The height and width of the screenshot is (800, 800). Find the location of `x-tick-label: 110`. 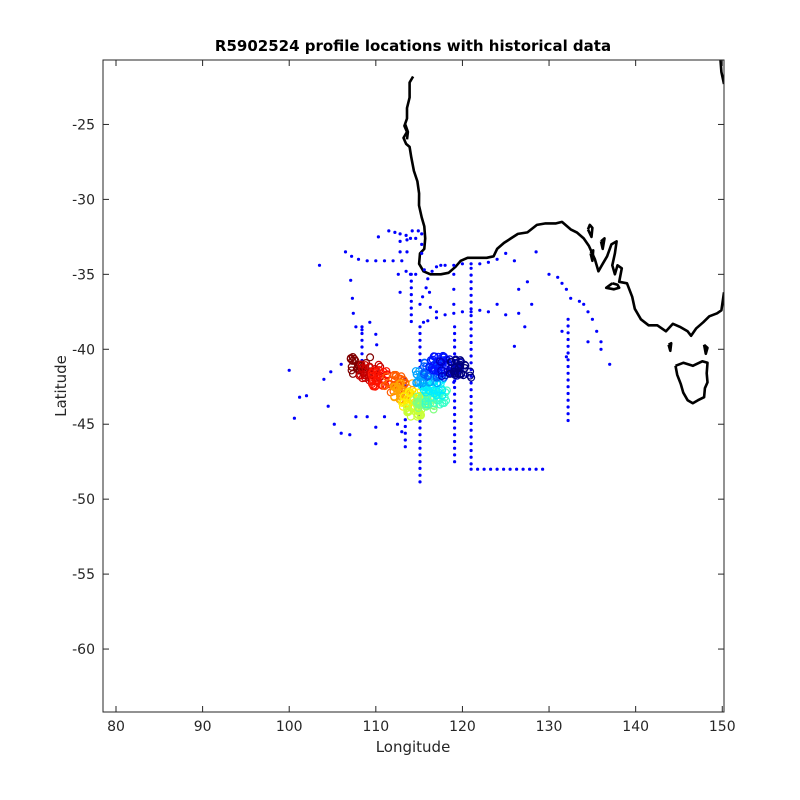

x-tick-label: 110 is located at coordinates (375, 727).